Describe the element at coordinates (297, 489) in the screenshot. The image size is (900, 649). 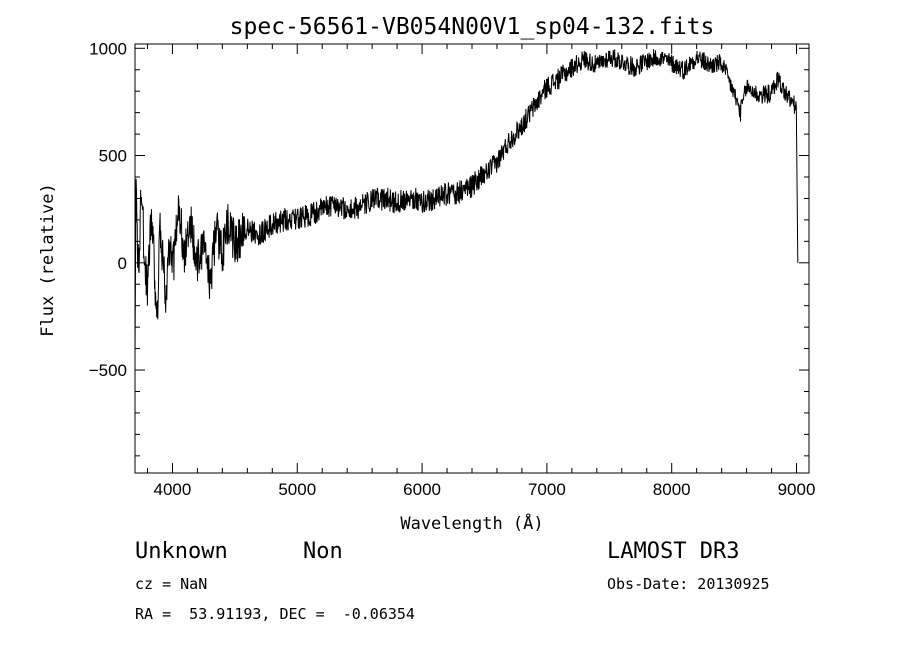
I see `x-tick-label: 5000` at that location.